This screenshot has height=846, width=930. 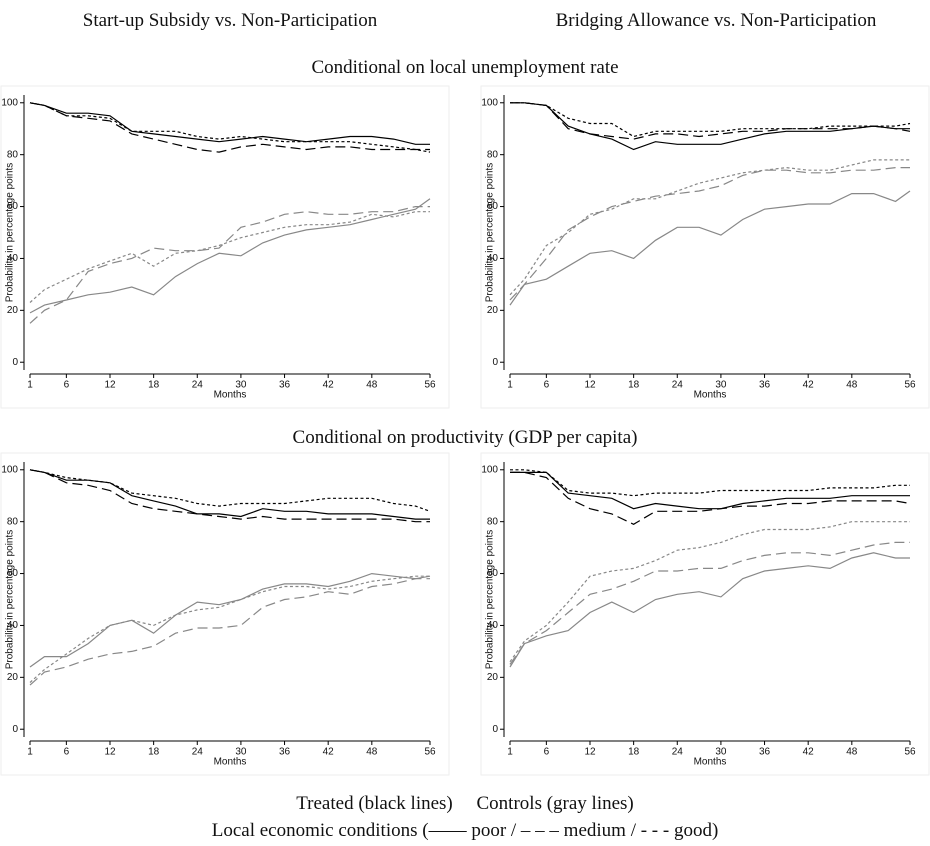 What do you see at coordinates (464, 67) in the screenshot?
I see `row-title: Conditional on local unemployment rate` at bounding box center [464, 67].